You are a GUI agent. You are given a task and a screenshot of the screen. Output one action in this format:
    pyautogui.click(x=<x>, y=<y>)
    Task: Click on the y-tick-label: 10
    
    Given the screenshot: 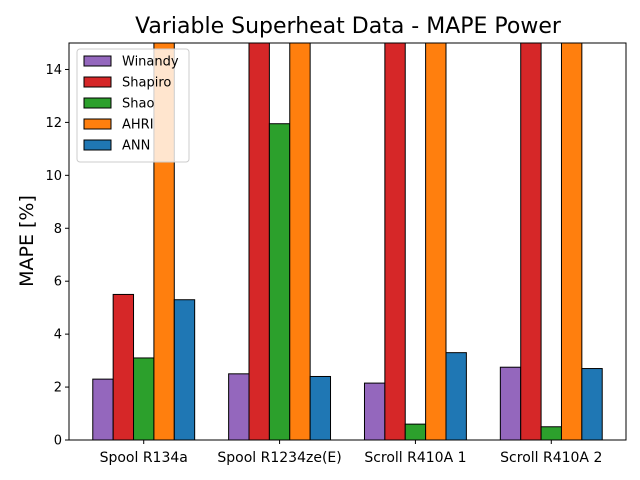 What is the action you would take?
    pyautogui.click(x=53, y=176)
    